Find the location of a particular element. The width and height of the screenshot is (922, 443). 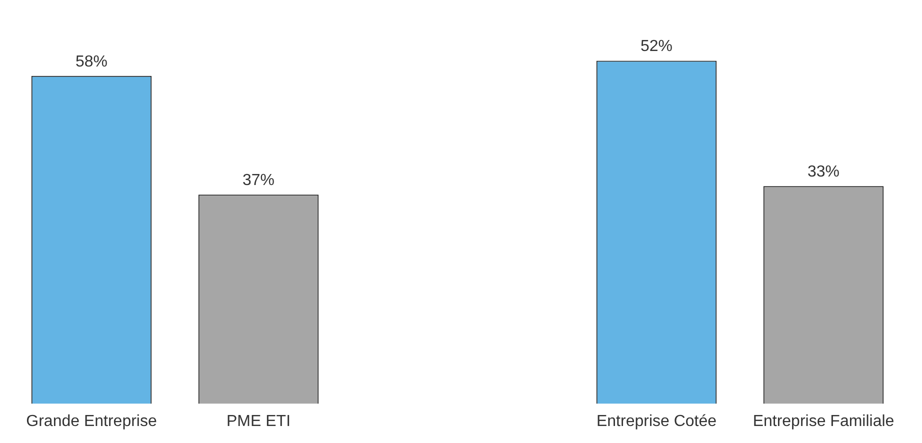

x-tick-label: Entreprise Cotée is located at coordinates (656, 421).